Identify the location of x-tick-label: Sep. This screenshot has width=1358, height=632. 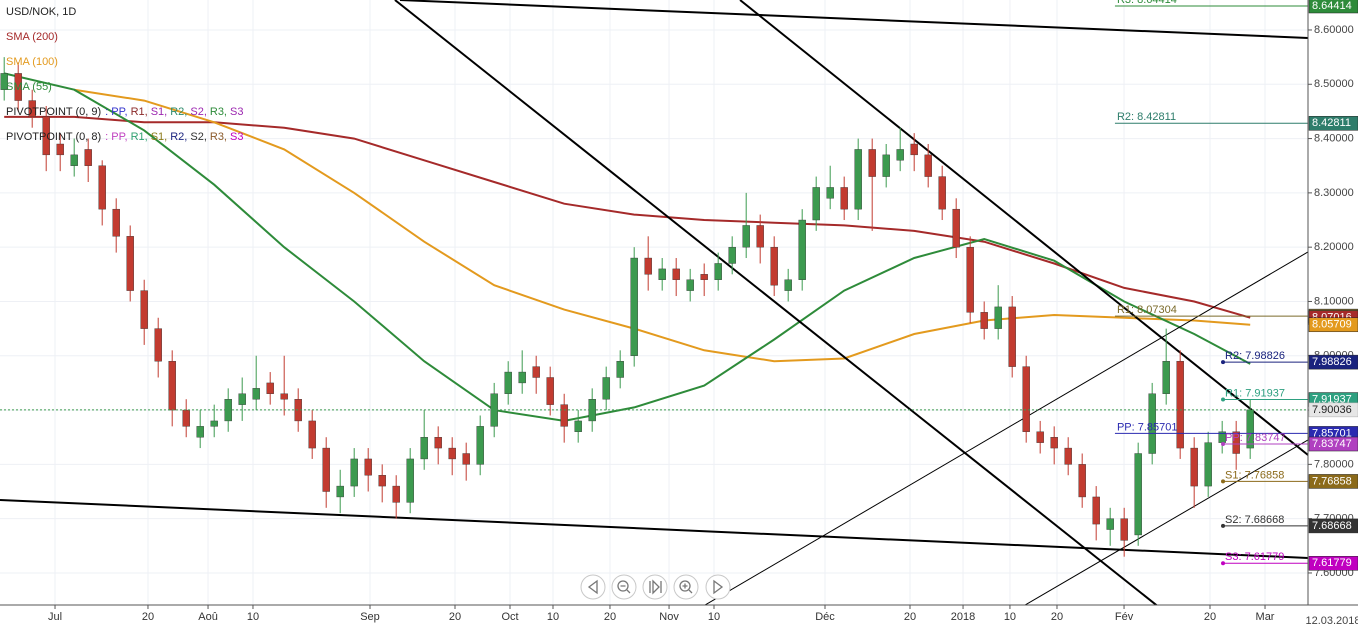
(370, 617).